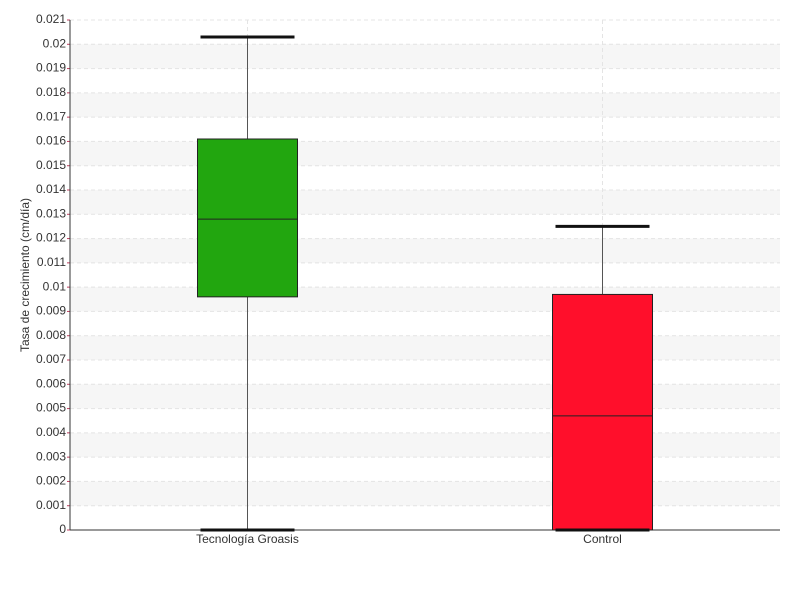 Image resolution: width=800 pixels, height=600 pixels. What do you see at coordinates (51, 311) in the screenshot?
I see `y-tick-label: 0.009` at bounding box center [51, 311].